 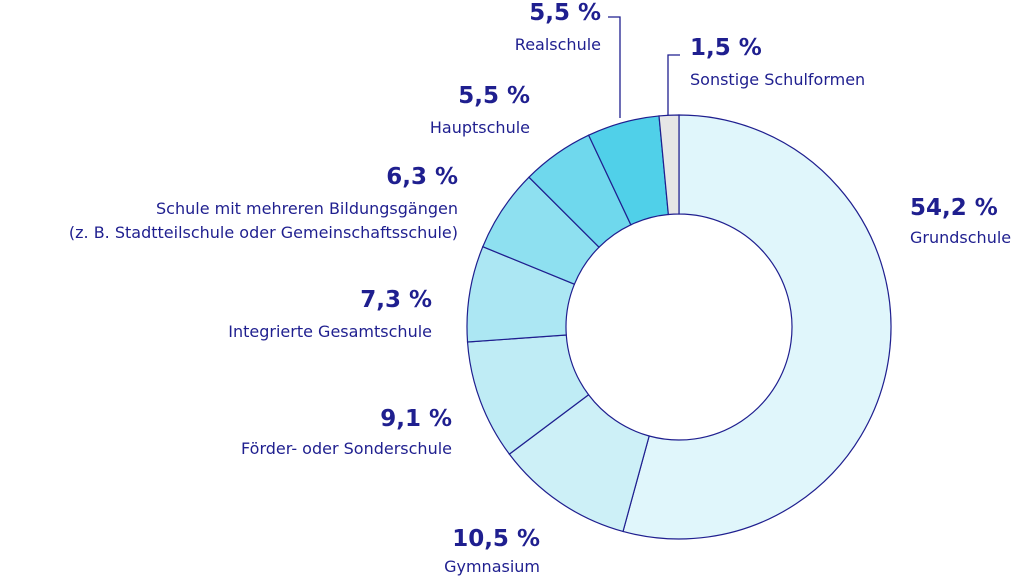 What do you see at coordinates (960, 237) in the screenshot?
I see `category-label: Grundschule` at bounding box center [960, 237].